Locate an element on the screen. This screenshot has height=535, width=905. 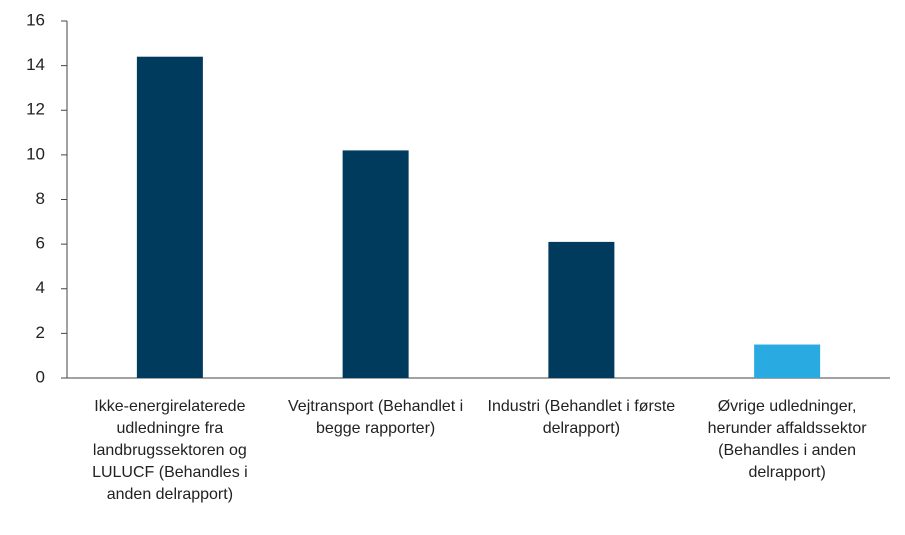
x-tick-label: Industri (Behandlet i første delrapport) is located at coordinates (581, 417).